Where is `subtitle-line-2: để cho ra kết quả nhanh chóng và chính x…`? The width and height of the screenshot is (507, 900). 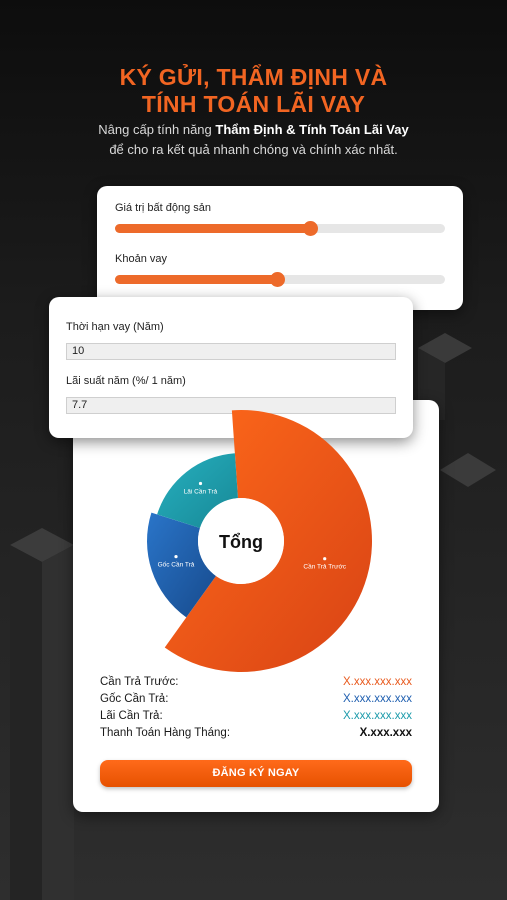 subtitle-line-2: để cho ra kết quả nhanh chóng và chính x… is located at coordinates (253, 149).